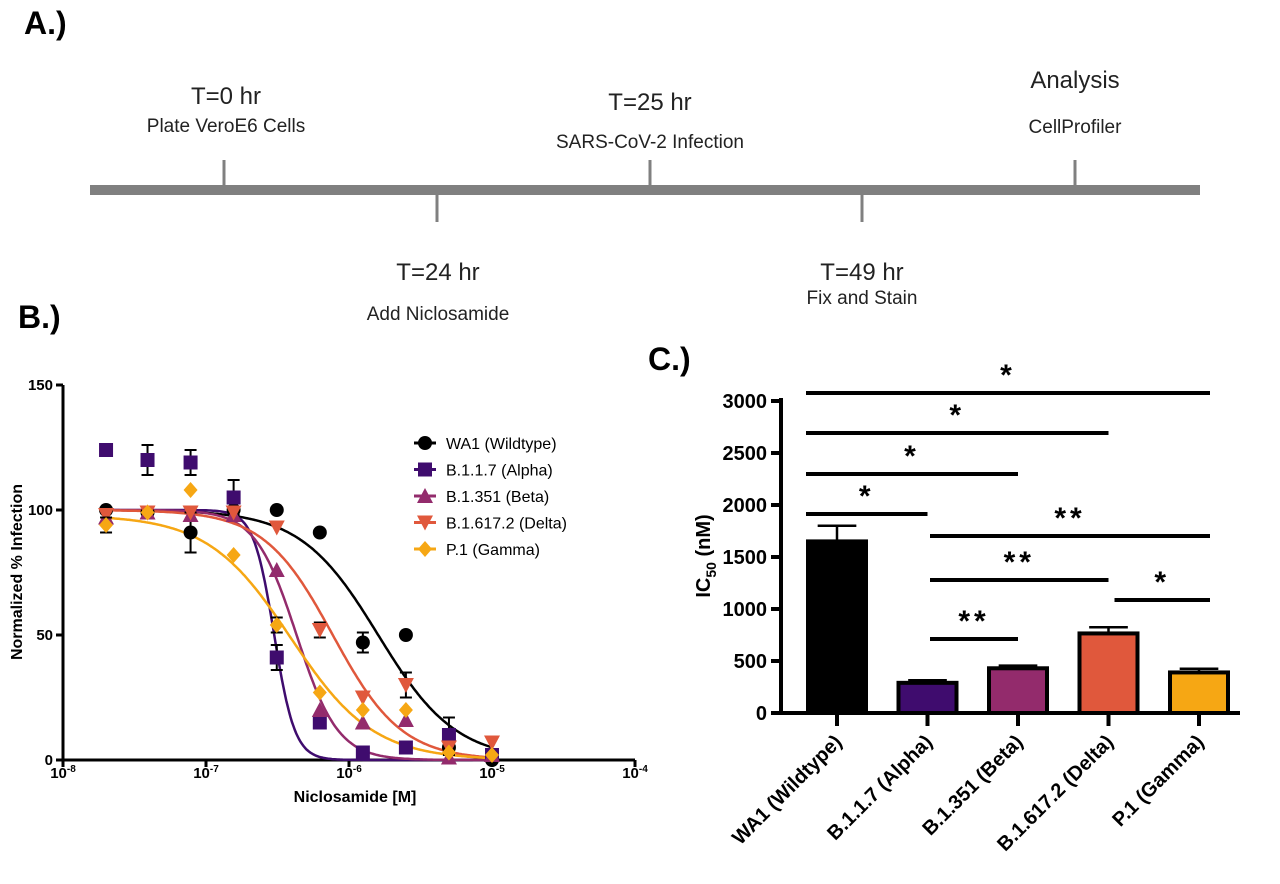  What do you see at coordinates (477, 550) in the screenshot?
I see `legend-item: P.1 (Gamma)` at bounding box center [477, 550].